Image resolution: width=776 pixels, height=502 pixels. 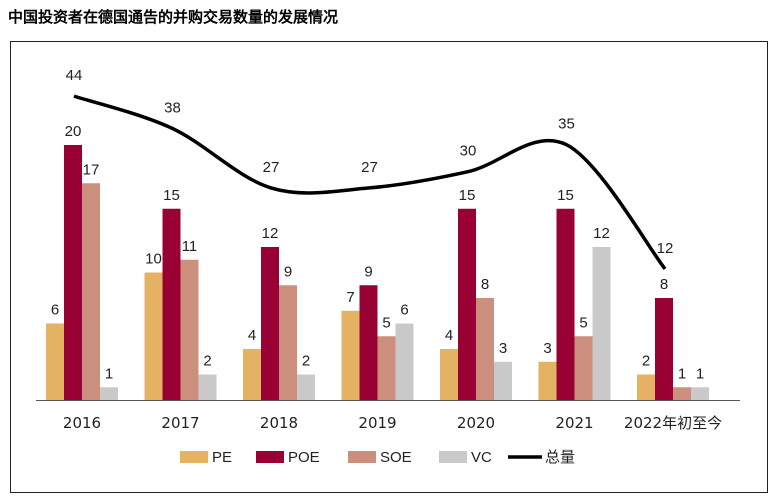 What do you see at coordinates (362, 457) in the screenshot?
I see `legend-swatch-soe` at bounding box center [362, 457].